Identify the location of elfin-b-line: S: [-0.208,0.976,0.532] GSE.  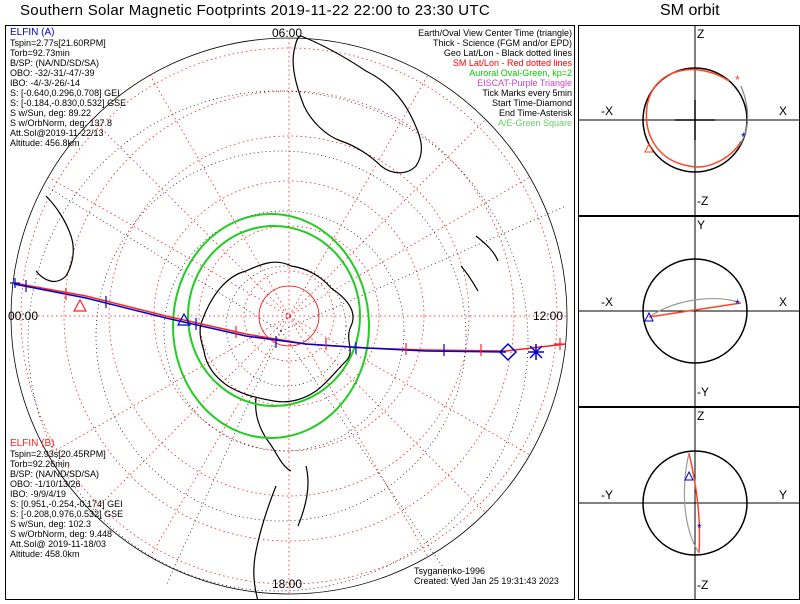
(67, 514).